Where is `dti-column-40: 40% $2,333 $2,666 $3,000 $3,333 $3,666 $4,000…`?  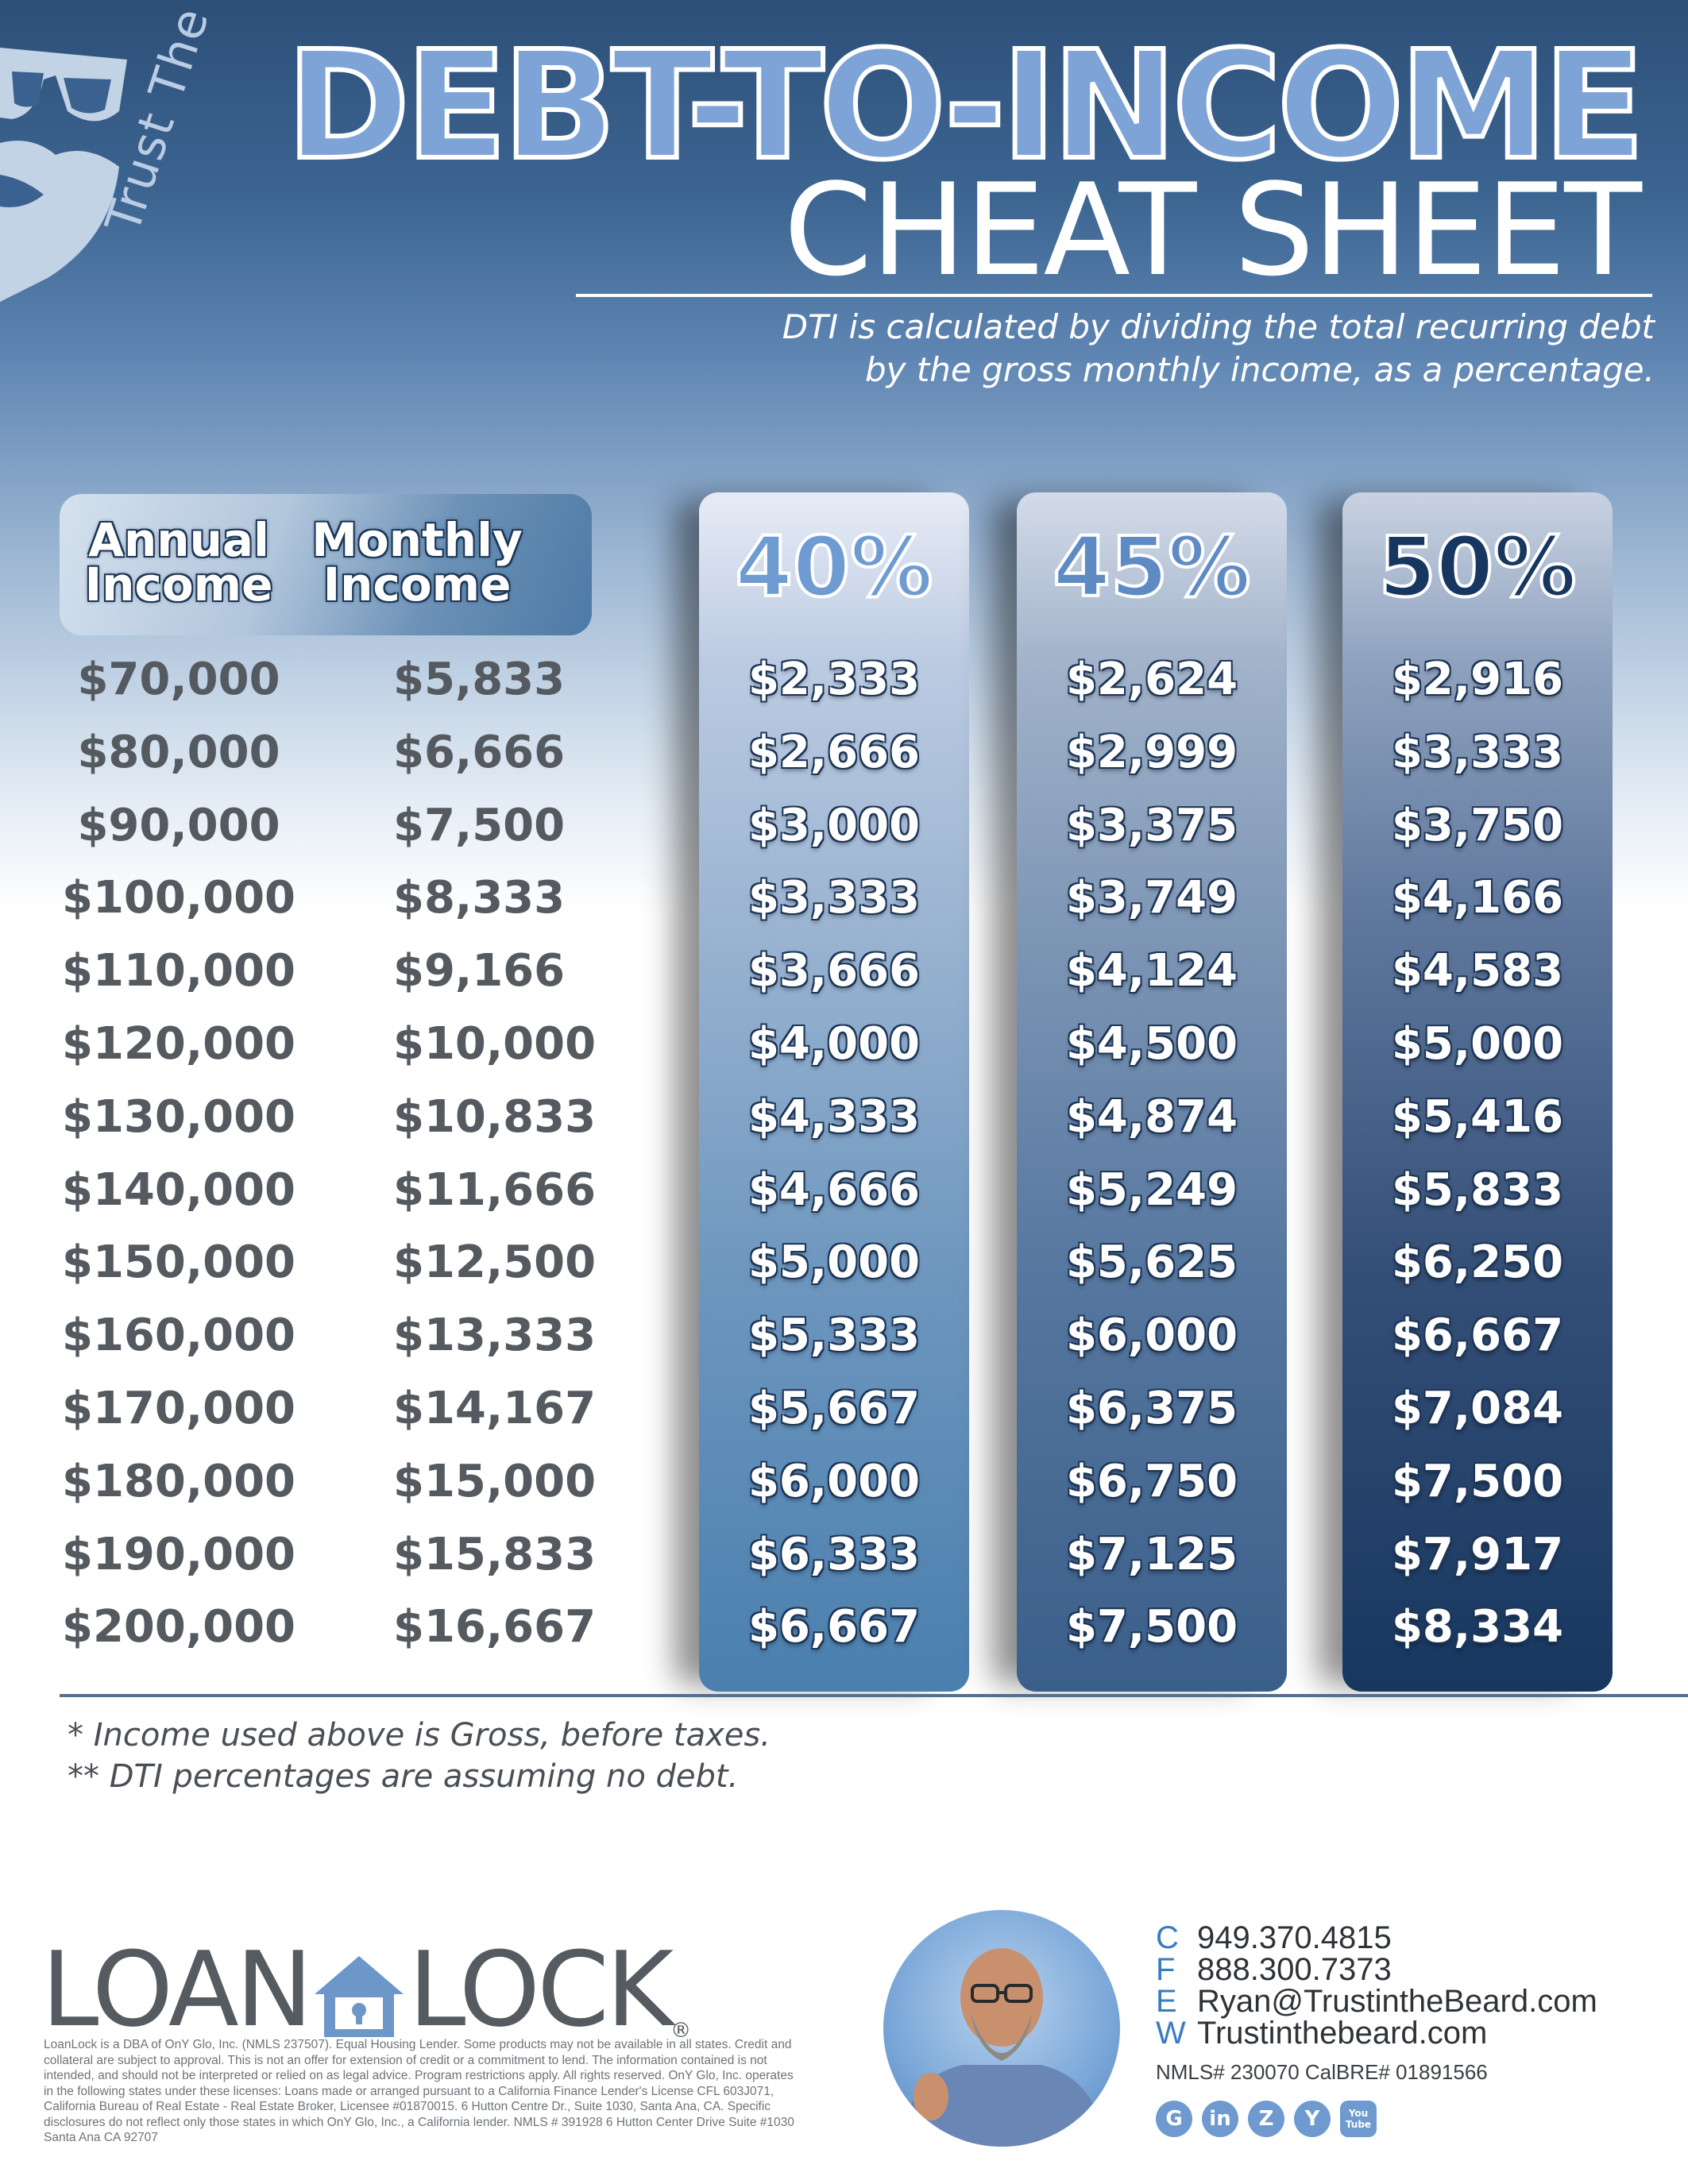
dti-column-40: 40% $2,333 $2,666 $3,000 $3,333 $3,666 $4,000… is located at coordinates (834, 1092).